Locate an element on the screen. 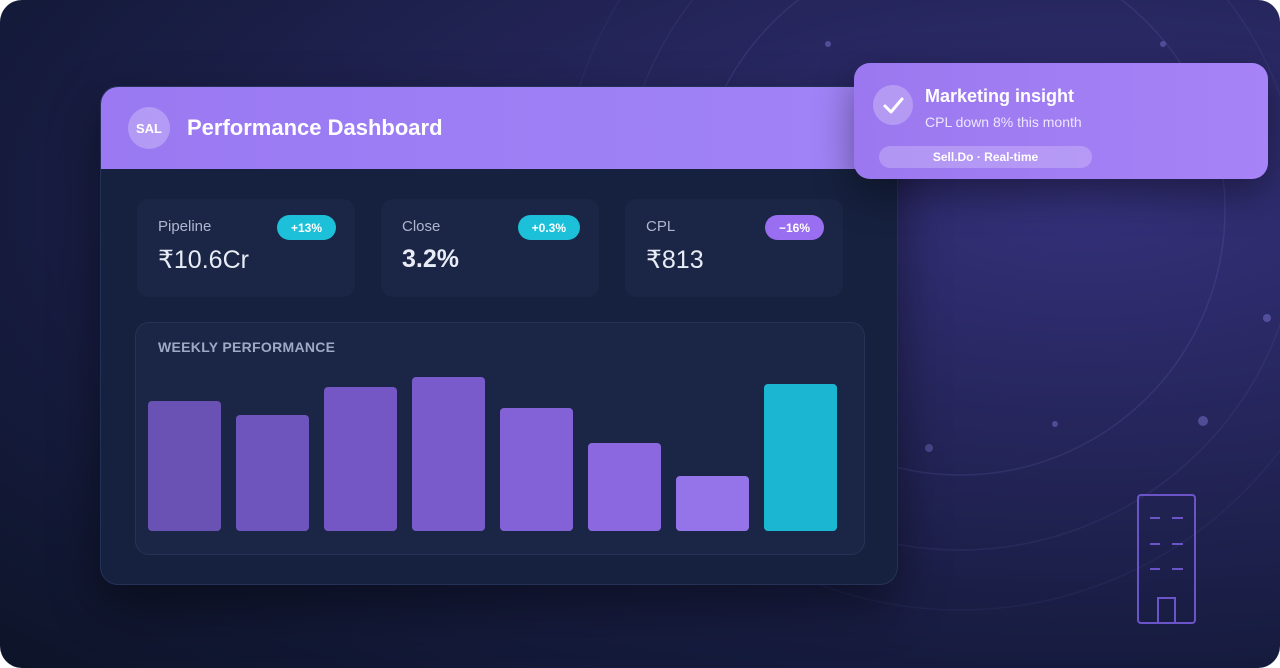 The height and width of the screenshot is (668, 1280). kpi-value: 3.2% is located at coordinates (430, 259).